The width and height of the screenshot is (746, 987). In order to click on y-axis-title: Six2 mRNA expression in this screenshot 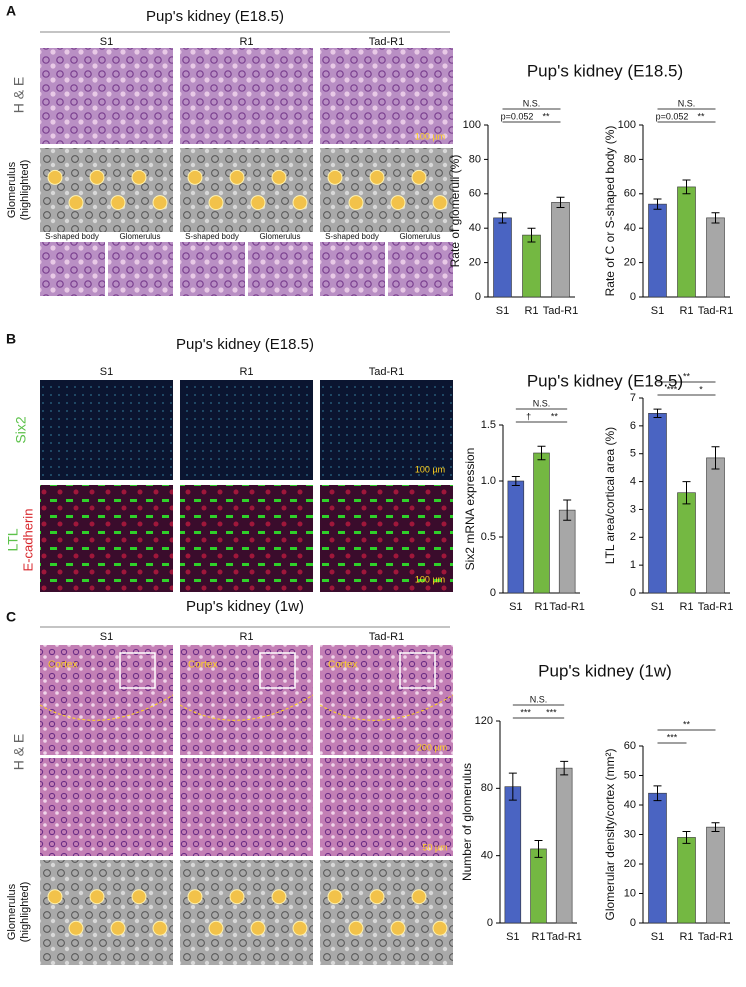, I will do `click(470, 509)`.